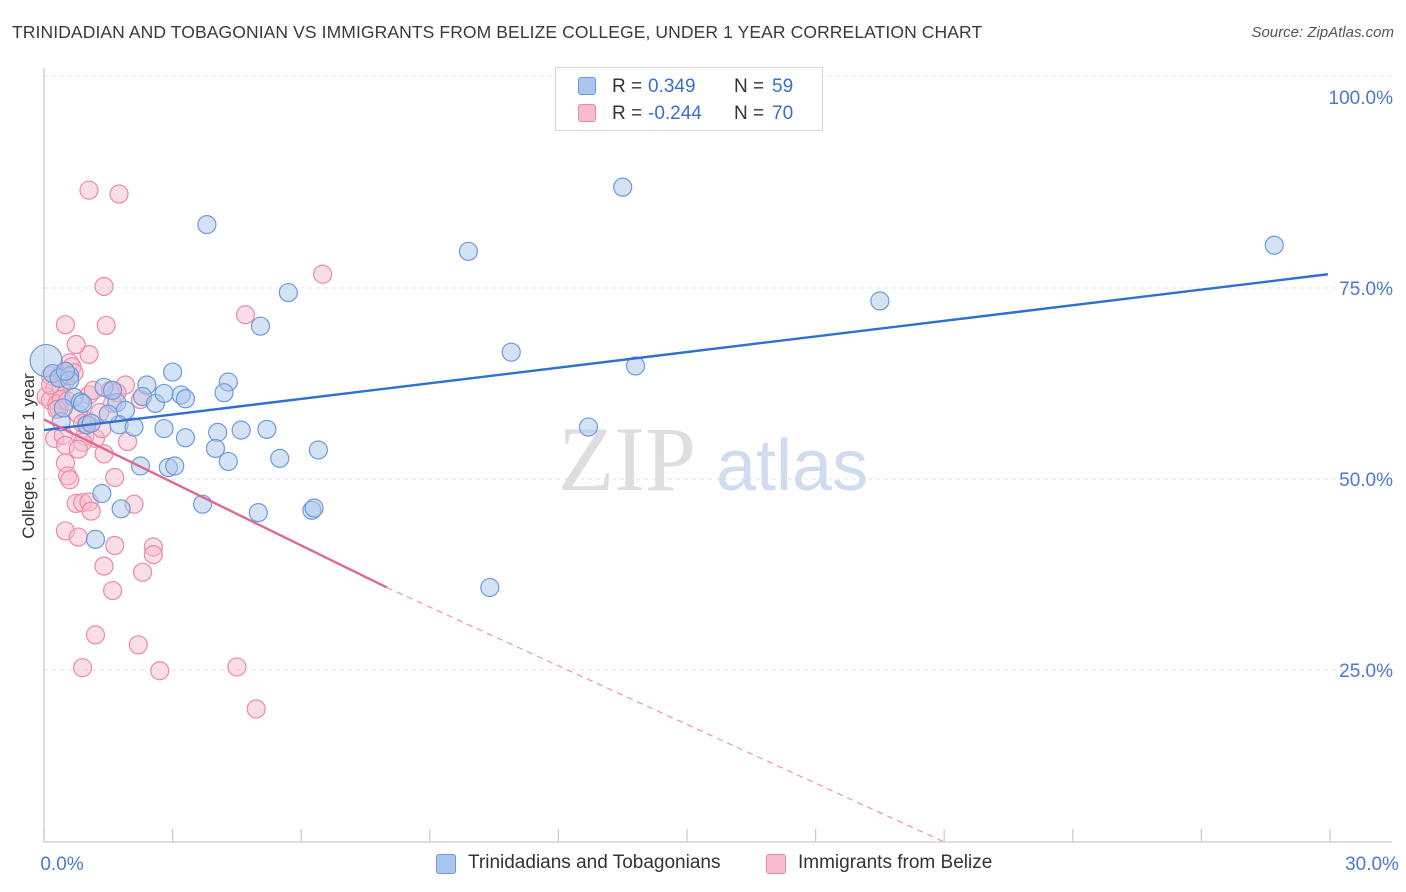  Describe the element at coordinates (1372, 864) in the screenshot. I see `x-tick-label-max: 30.0%` at that location.